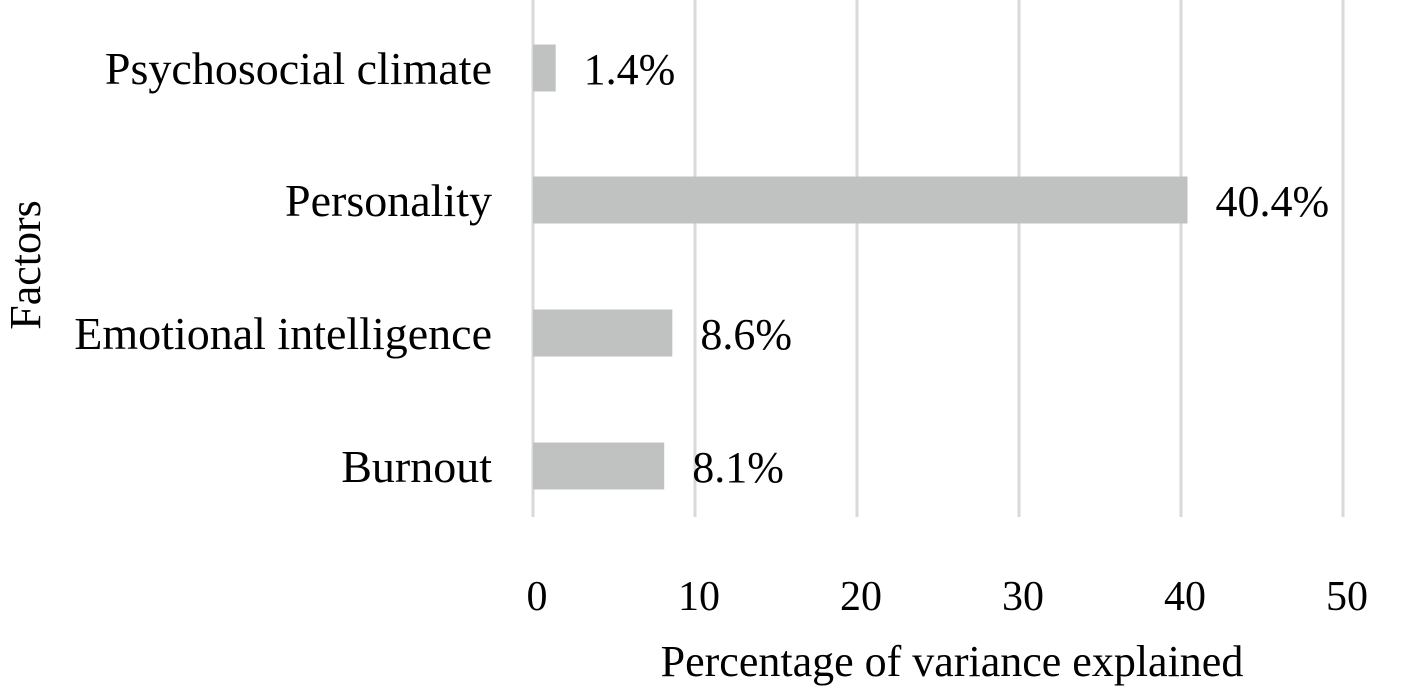  I want to click on x-tick-label: 0, so click(537, 597).